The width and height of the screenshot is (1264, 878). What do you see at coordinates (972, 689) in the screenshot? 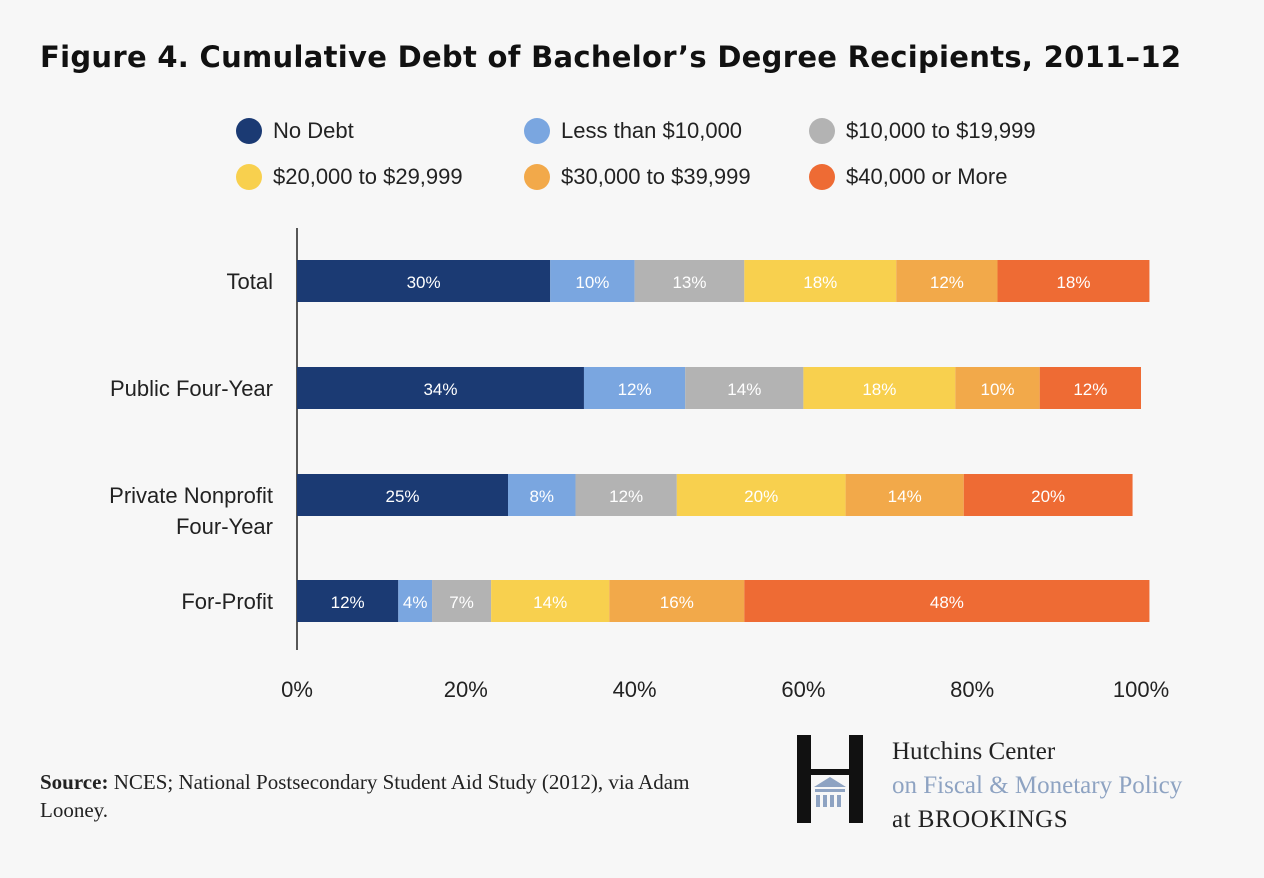
I see `x-tick-label: 80%` at bounding box center [972, 689].